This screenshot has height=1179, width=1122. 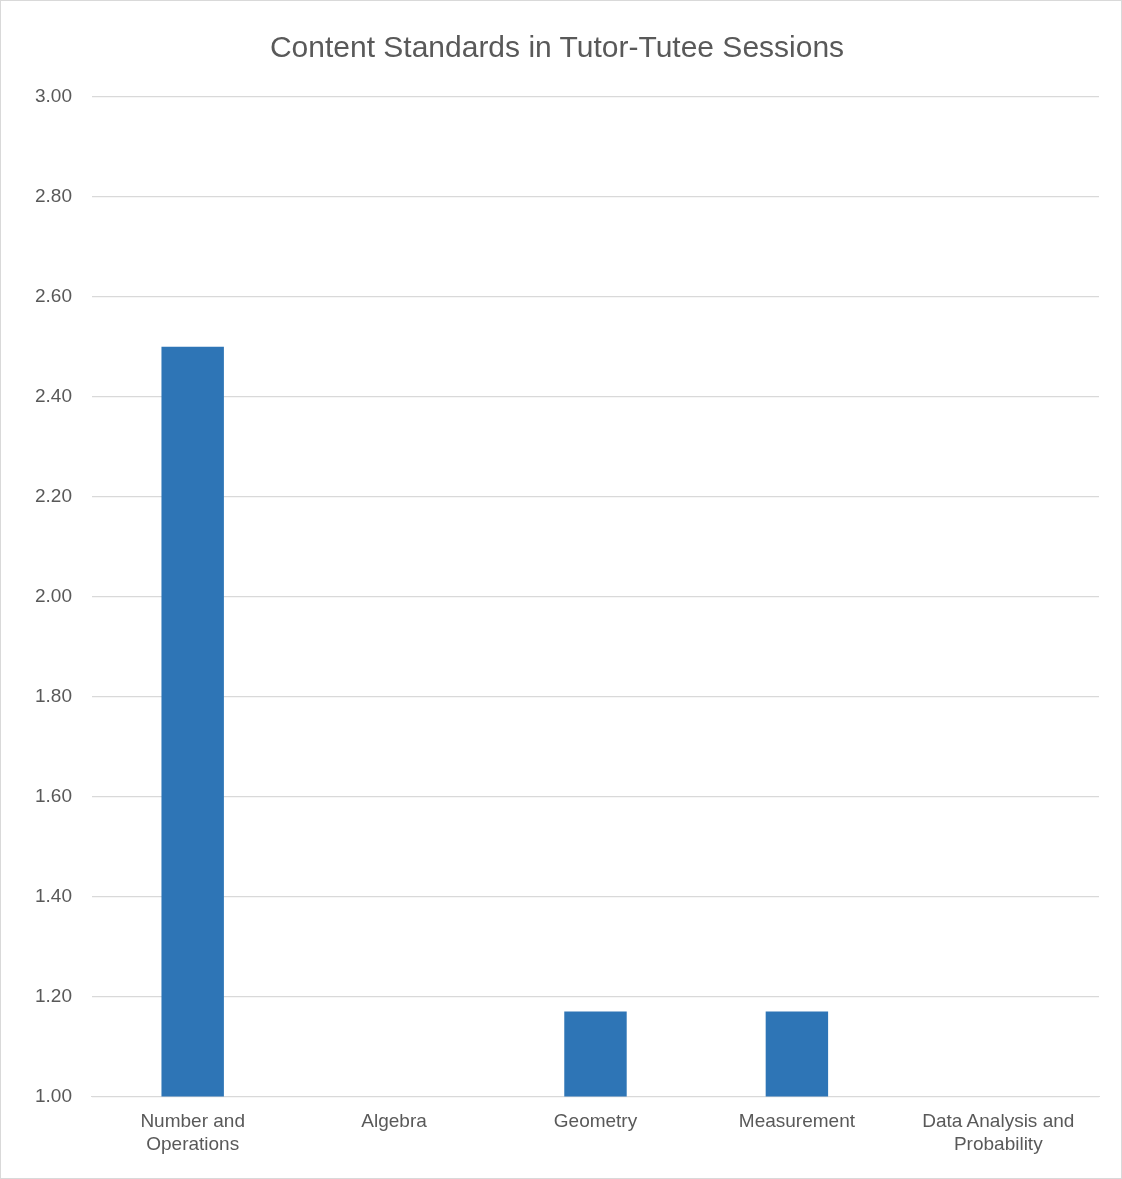 I want to click on y-tick-label: 1.40, so click(x=53, y=895).